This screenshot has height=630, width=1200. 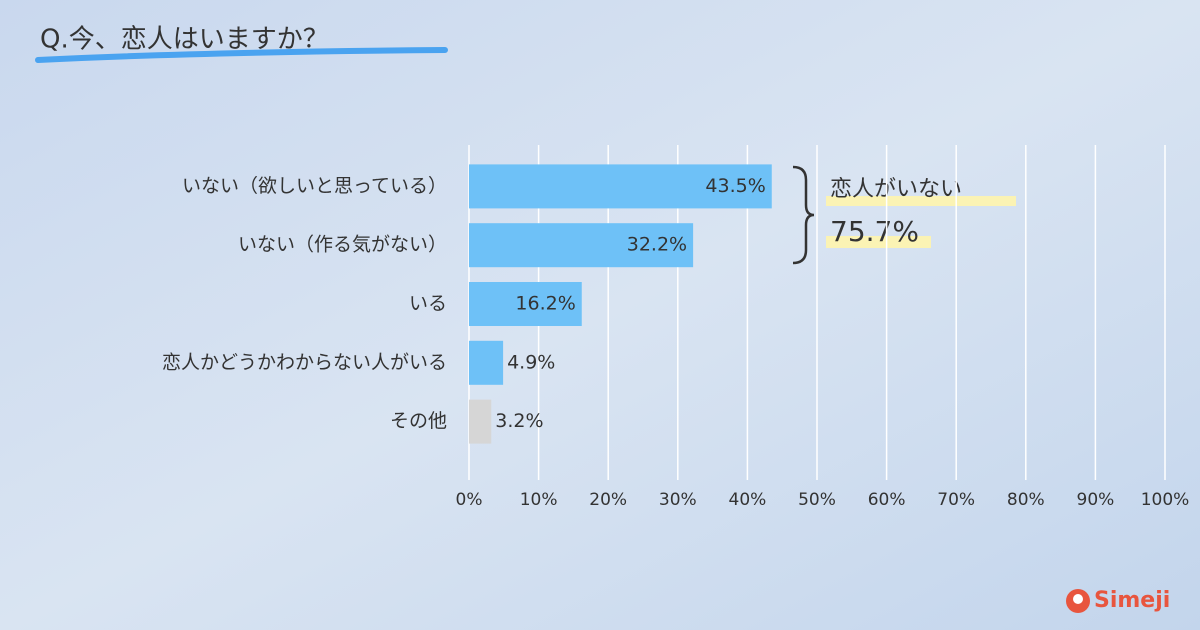 I want to click on y-tick-label: いる, so click(x=428, y=304).